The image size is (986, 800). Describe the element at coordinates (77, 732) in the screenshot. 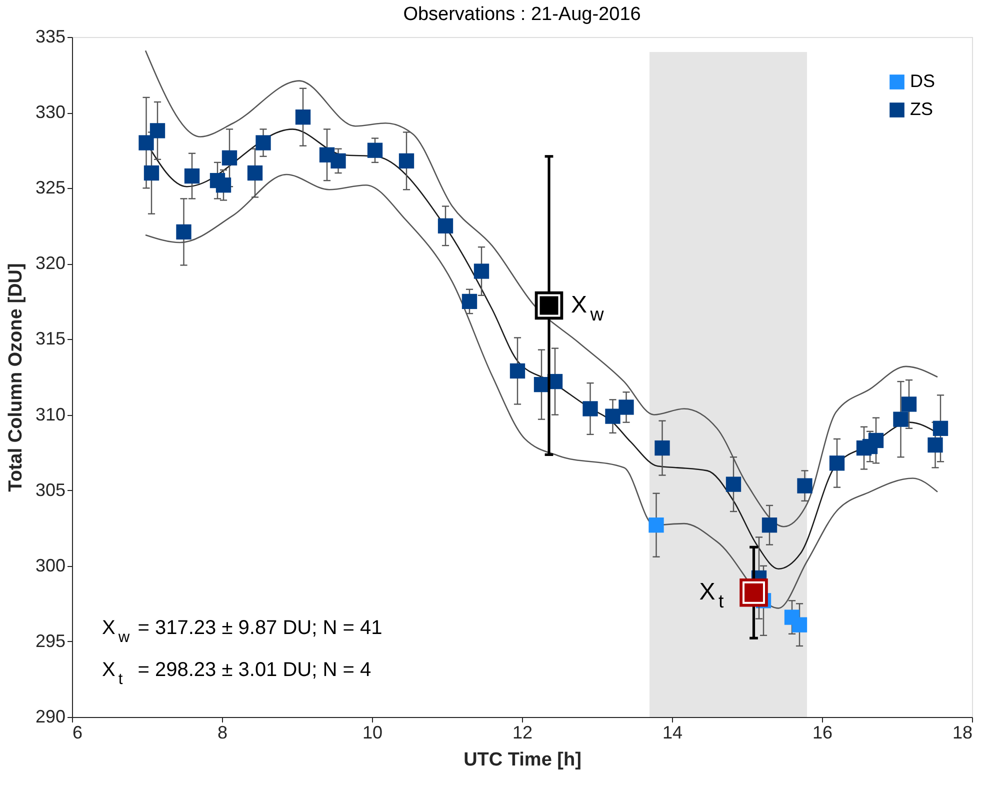

I see `x-tick-label: 6` at that location.